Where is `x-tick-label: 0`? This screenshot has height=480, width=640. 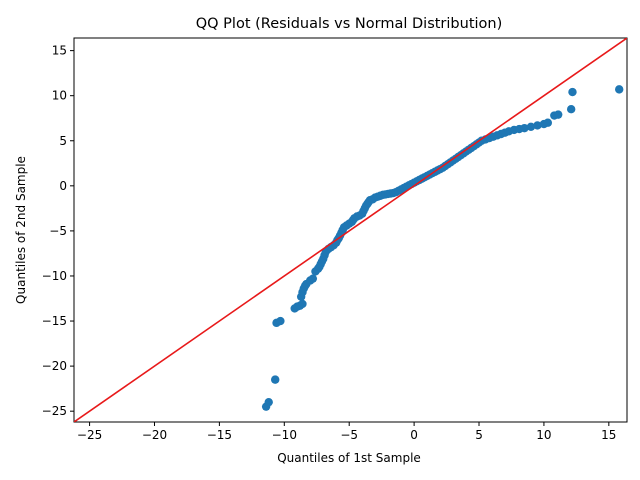 x-tick-label: 0 is located at coordinates (414, 435).